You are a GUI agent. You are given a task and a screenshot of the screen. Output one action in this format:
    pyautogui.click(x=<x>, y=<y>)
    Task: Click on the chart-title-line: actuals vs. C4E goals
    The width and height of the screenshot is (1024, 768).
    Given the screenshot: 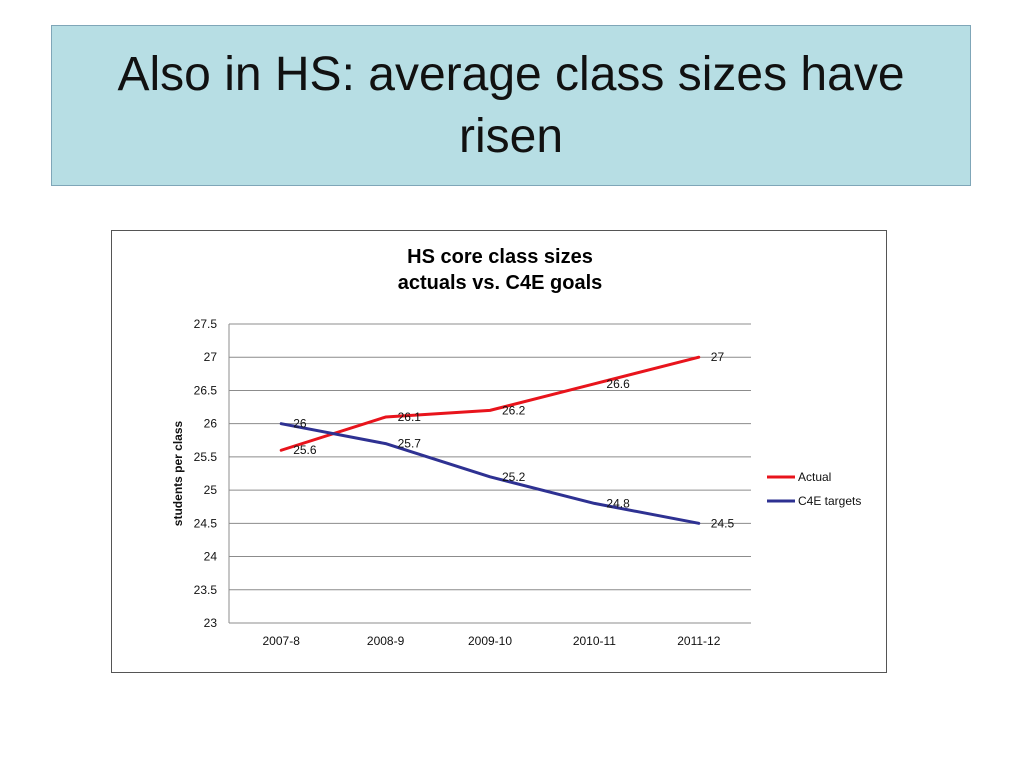 What is the action you would take?
    pyautogui.click(x=500, y=283)
    